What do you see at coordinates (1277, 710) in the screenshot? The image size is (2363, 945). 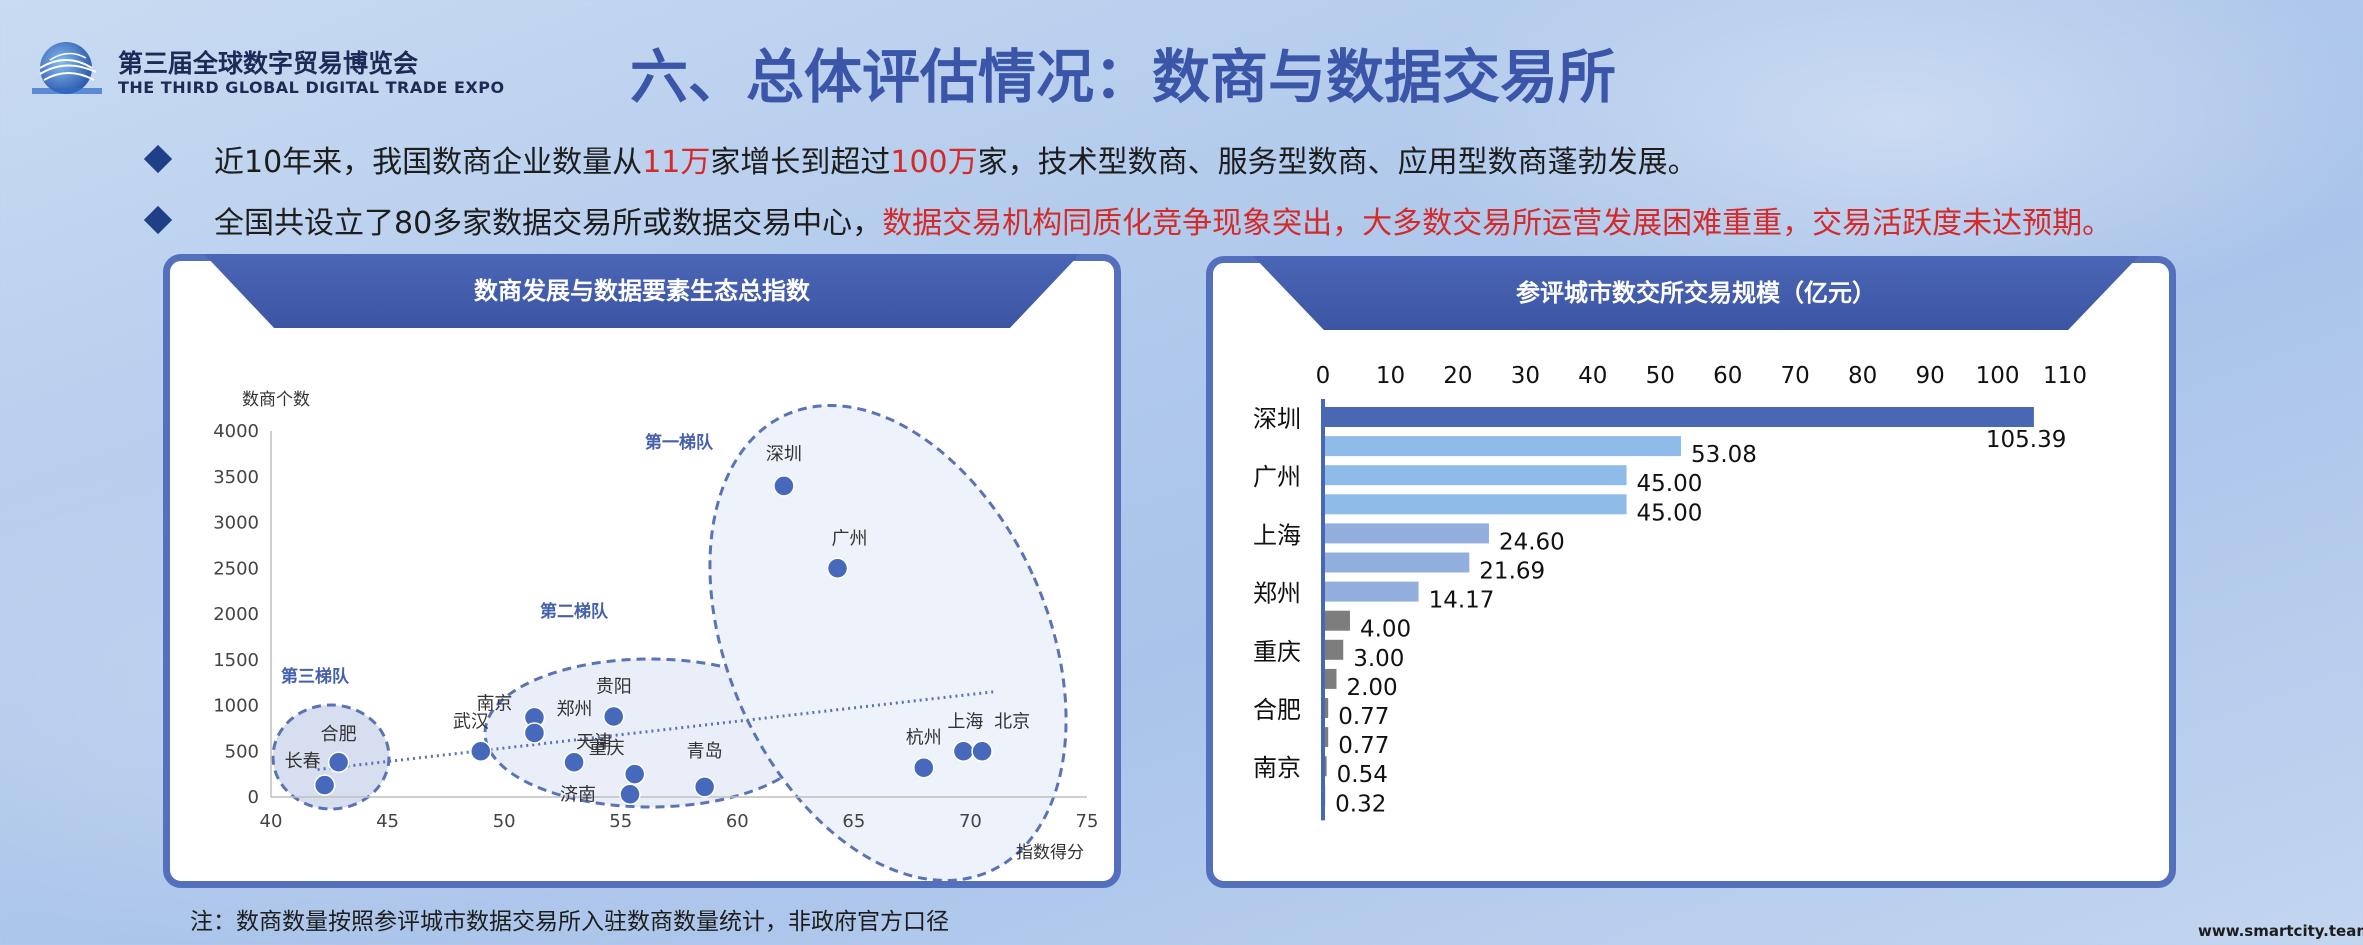 I see `city-label: 合肥` at bounding box center [1277, 710].